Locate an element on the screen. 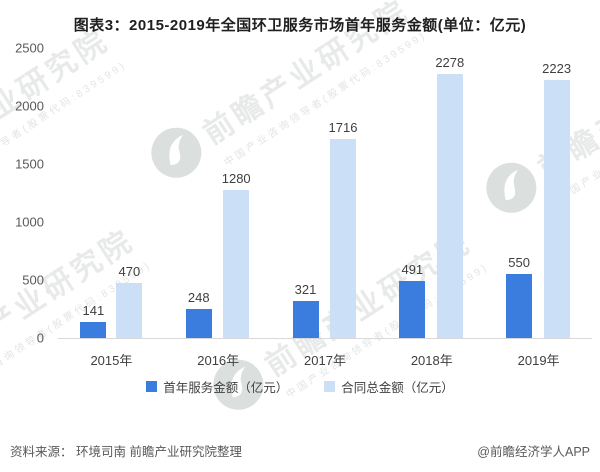 This screenshot has width=600, height=472. bar-value-label: 2278 is located at coordinates (450, 62).